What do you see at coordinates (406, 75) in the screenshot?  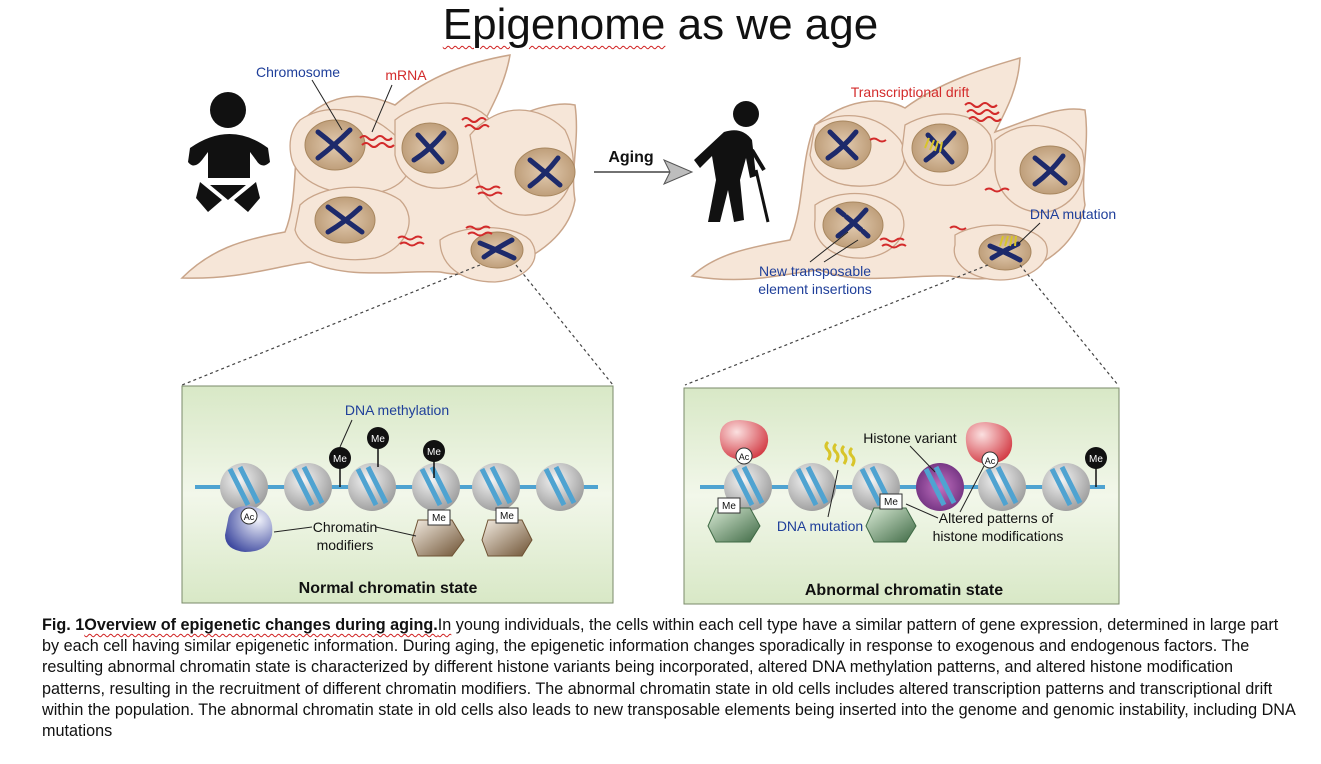 I see `mrna-label: mRNA` at bounding box center [406, 75].